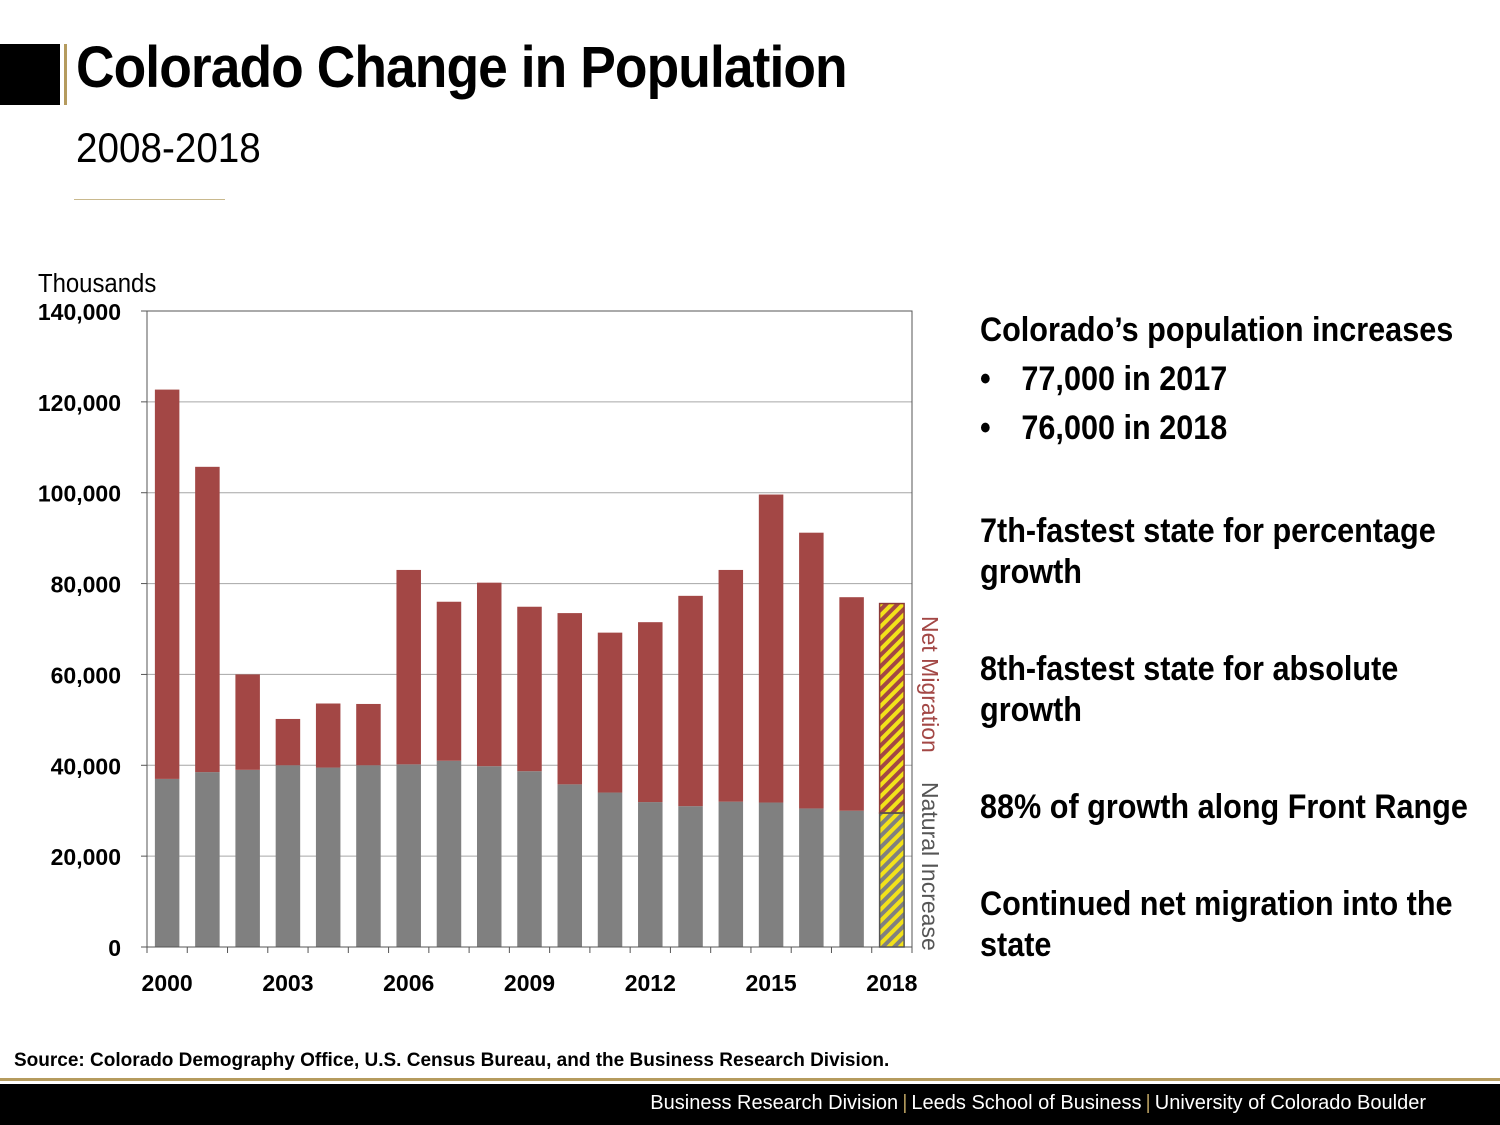 This screenshot has width=1500, height=1125. Describe the element at coordinates (529, 983) in the screenshot. I see `x-tick-label: 2009` at that location.